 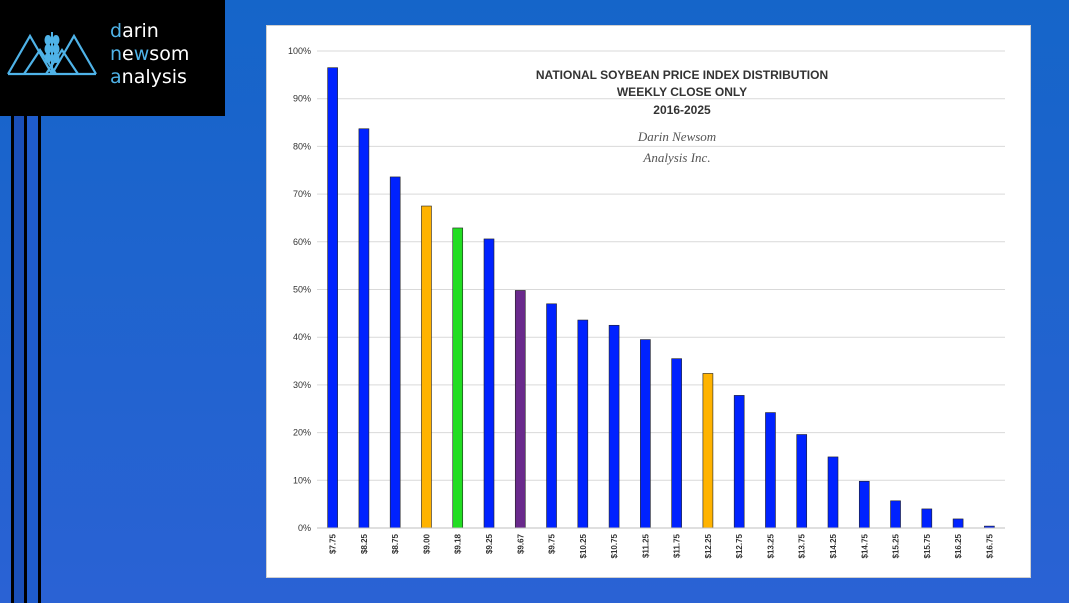 I want to click on x-tick-label: $7.75, so click(x=333, y=543).